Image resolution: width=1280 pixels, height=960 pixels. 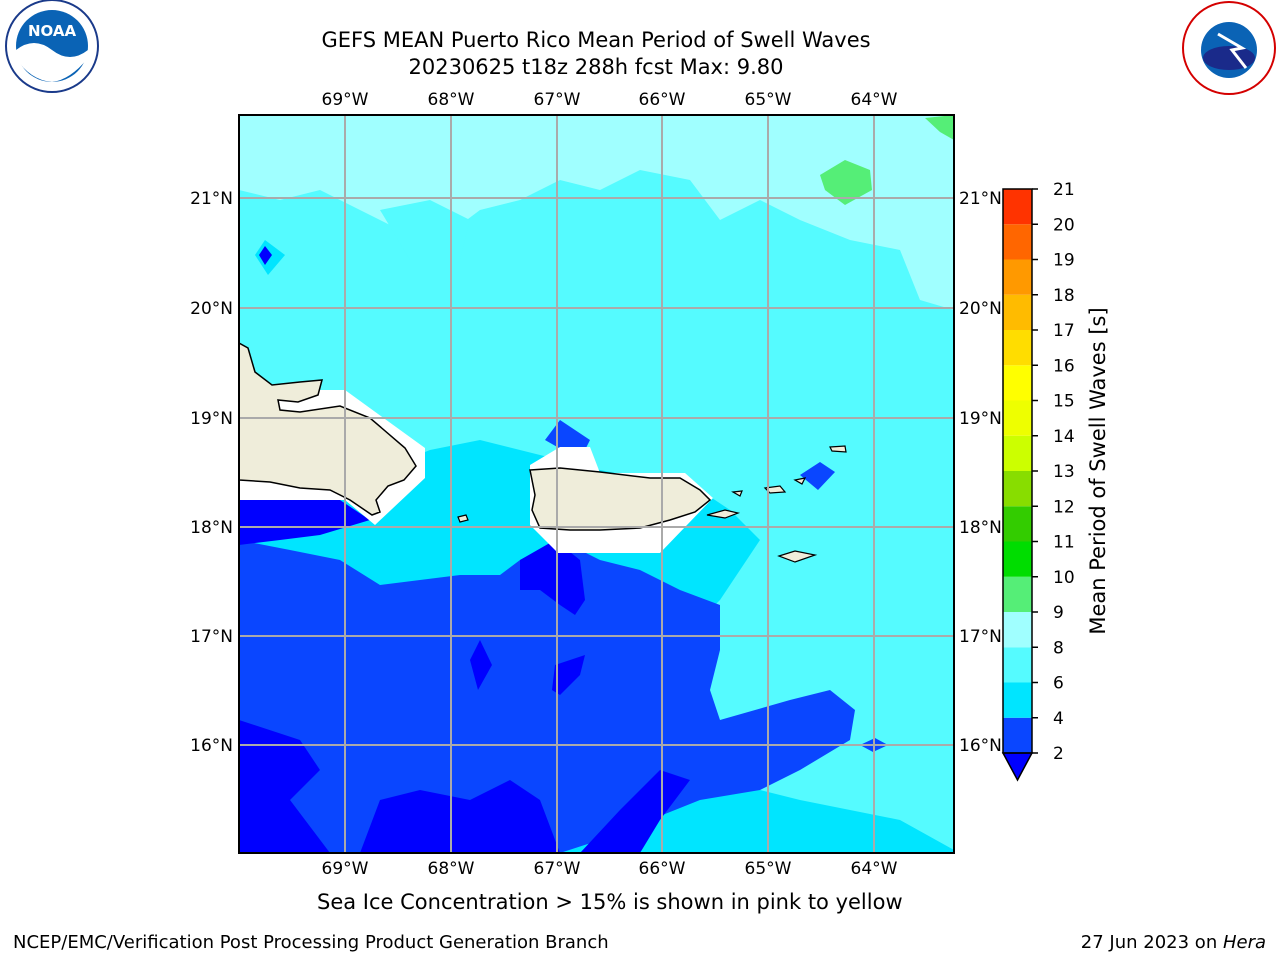 What do you see at coordinates (211, 472) in the screenshot?
I see `lat-ticks-left: 21°N 20°N 19°N 18°N 17°N 16°N` at bounding box center [211, 472].